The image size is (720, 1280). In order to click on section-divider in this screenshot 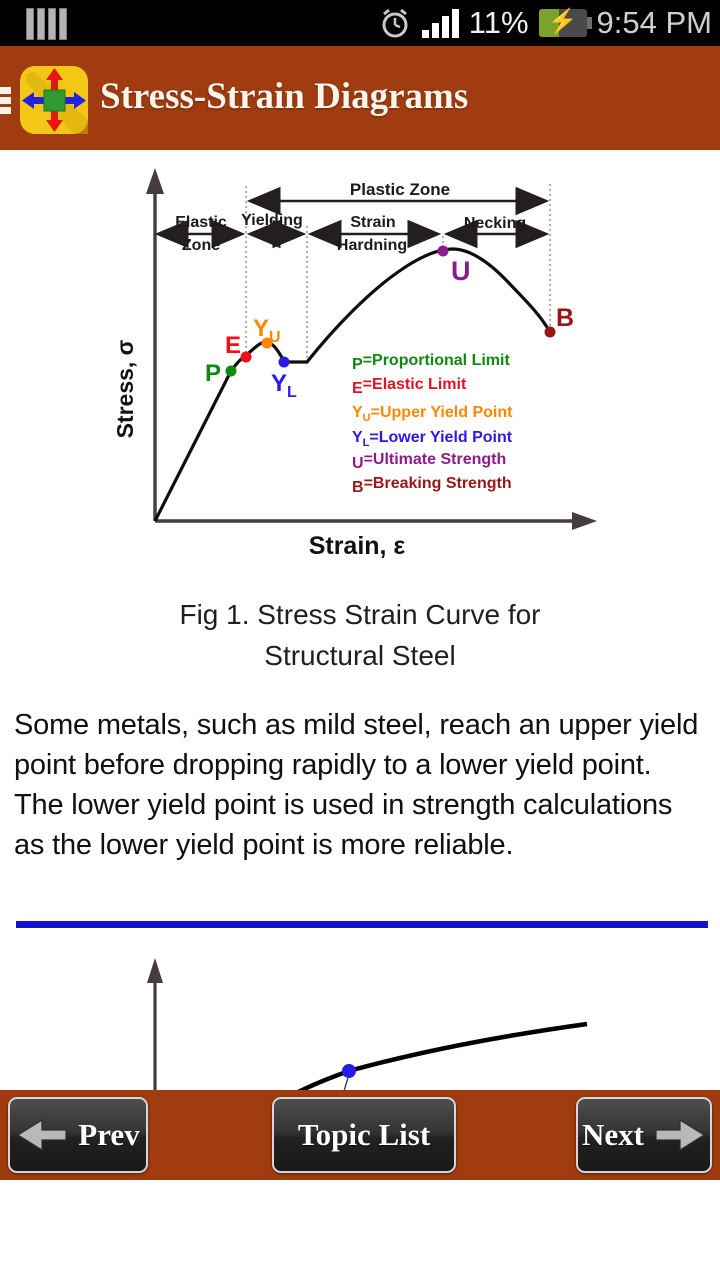, I will do `click(362, 924)`.